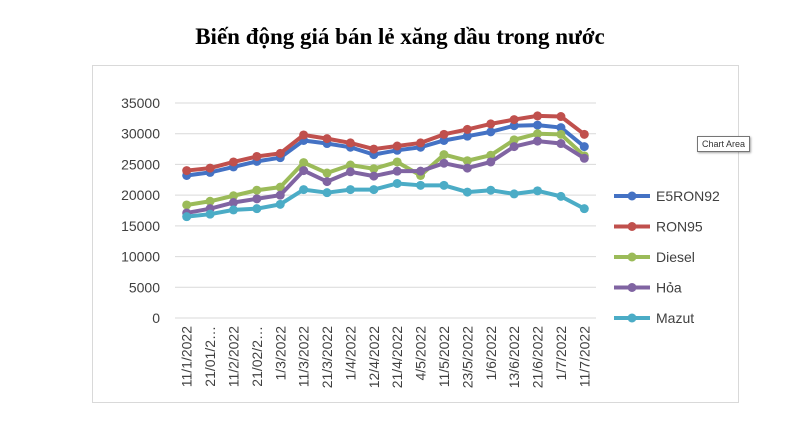 This screenshot has height=441, width=800. What do you see at coordinates (421, 353) in the screenshot?
I see `x-tick-label: 4/5/2022` at bounding box center [421, 353].